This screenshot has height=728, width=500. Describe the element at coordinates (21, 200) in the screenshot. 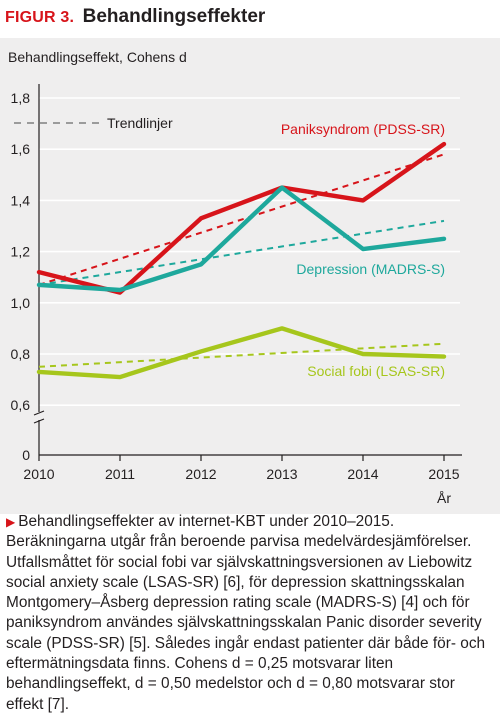

I see `y-tick-label: 1,4` at that location.